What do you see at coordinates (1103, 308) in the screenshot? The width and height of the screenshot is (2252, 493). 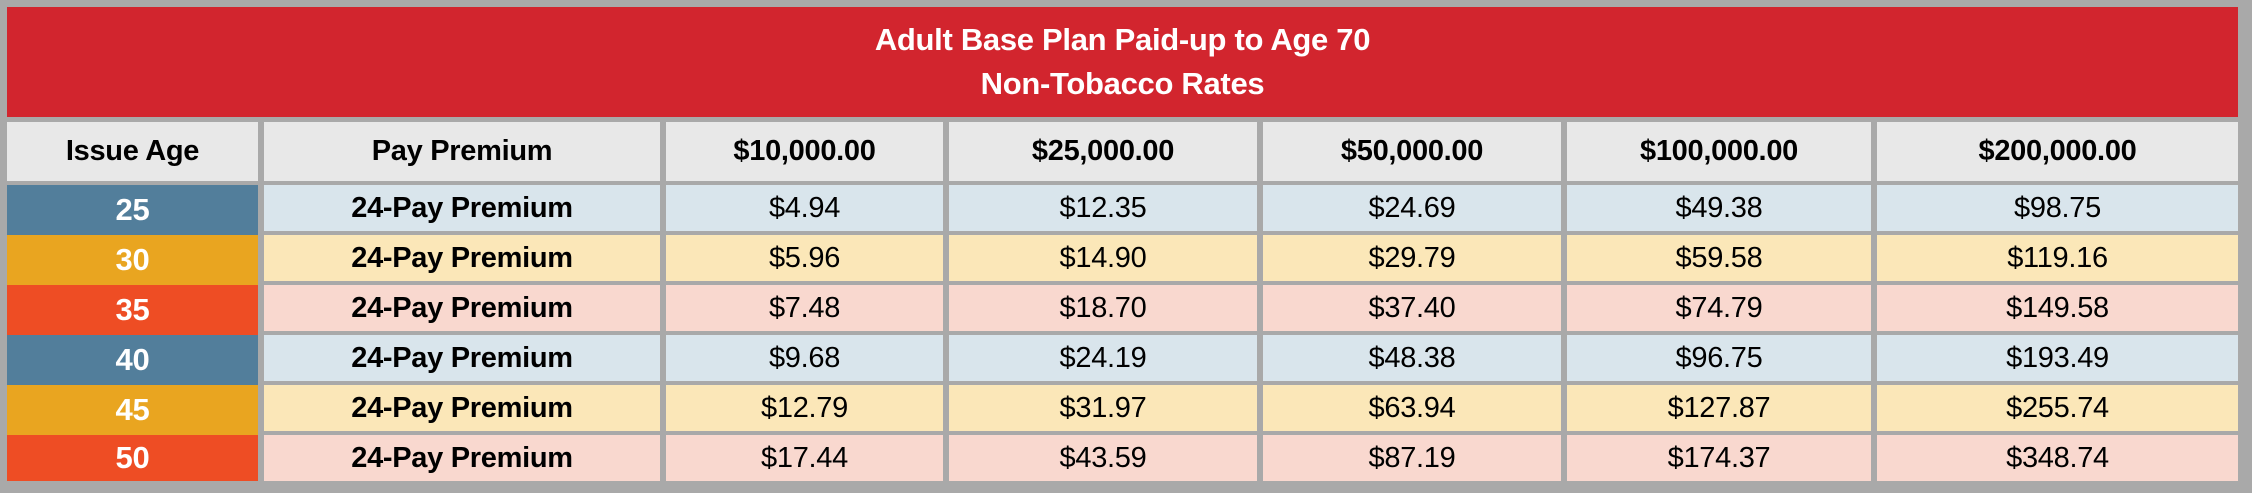 I see `rate-cell: $18.70` at bounding box center [1103, 308].